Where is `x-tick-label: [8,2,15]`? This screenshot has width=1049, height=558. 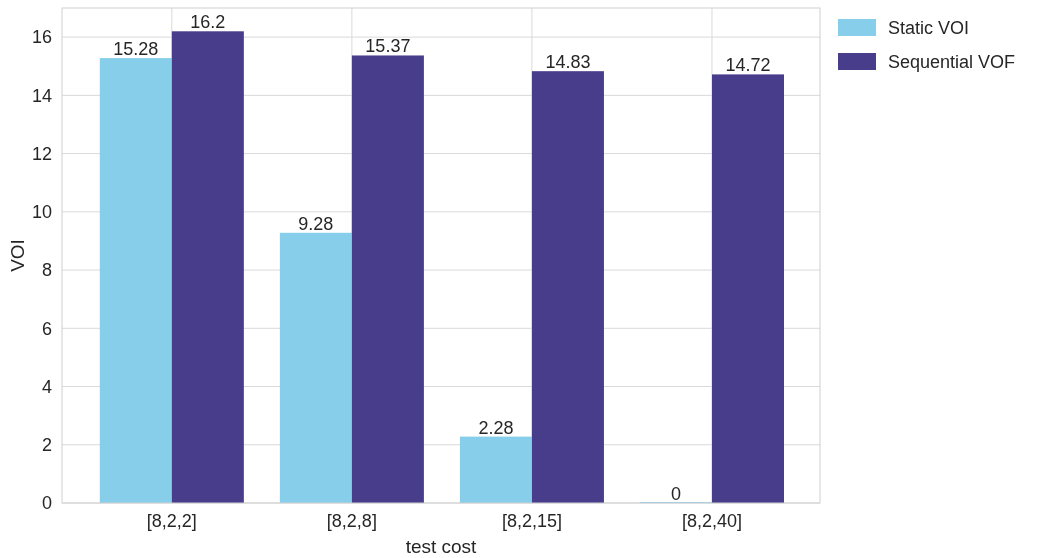
x-tick-label: [8,2,15] is located at coordinates (531, 521).